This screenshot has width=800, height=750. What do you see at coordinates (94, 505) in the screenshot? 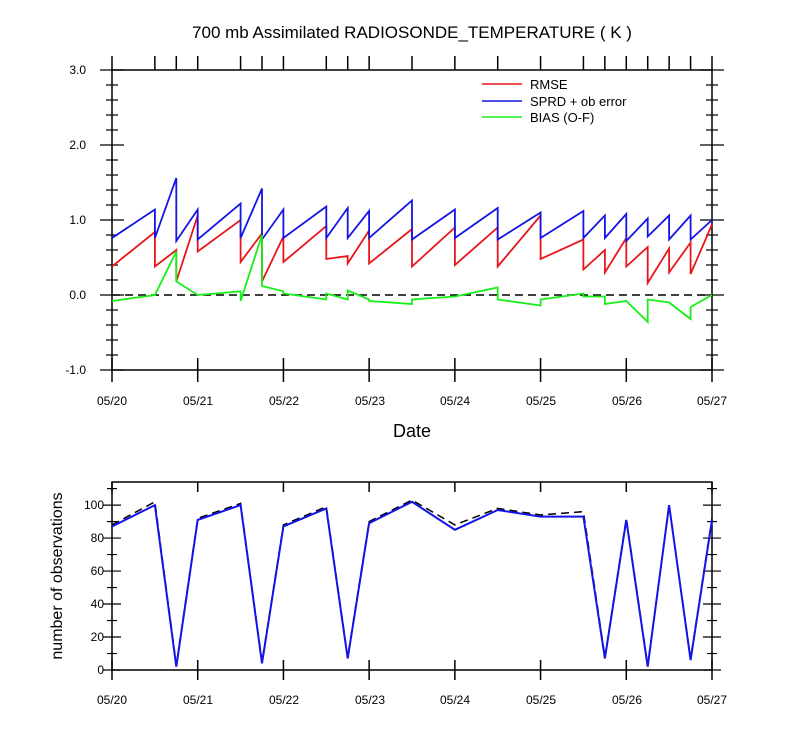
I see `y-tick-label: 100` at bounding box center [94, 505].